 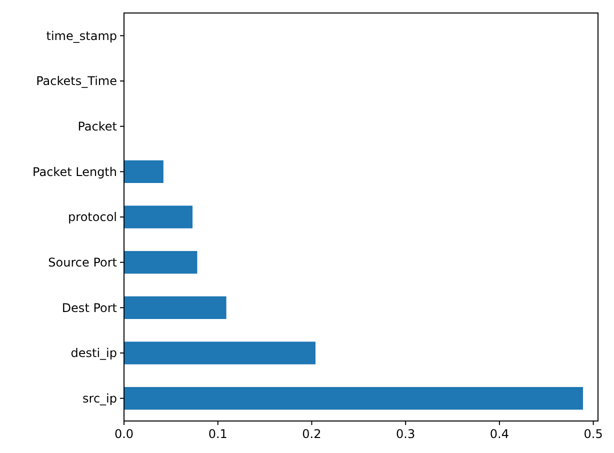 I want to click on y-tick-label: Dest Port, so click(x=90, y=307).